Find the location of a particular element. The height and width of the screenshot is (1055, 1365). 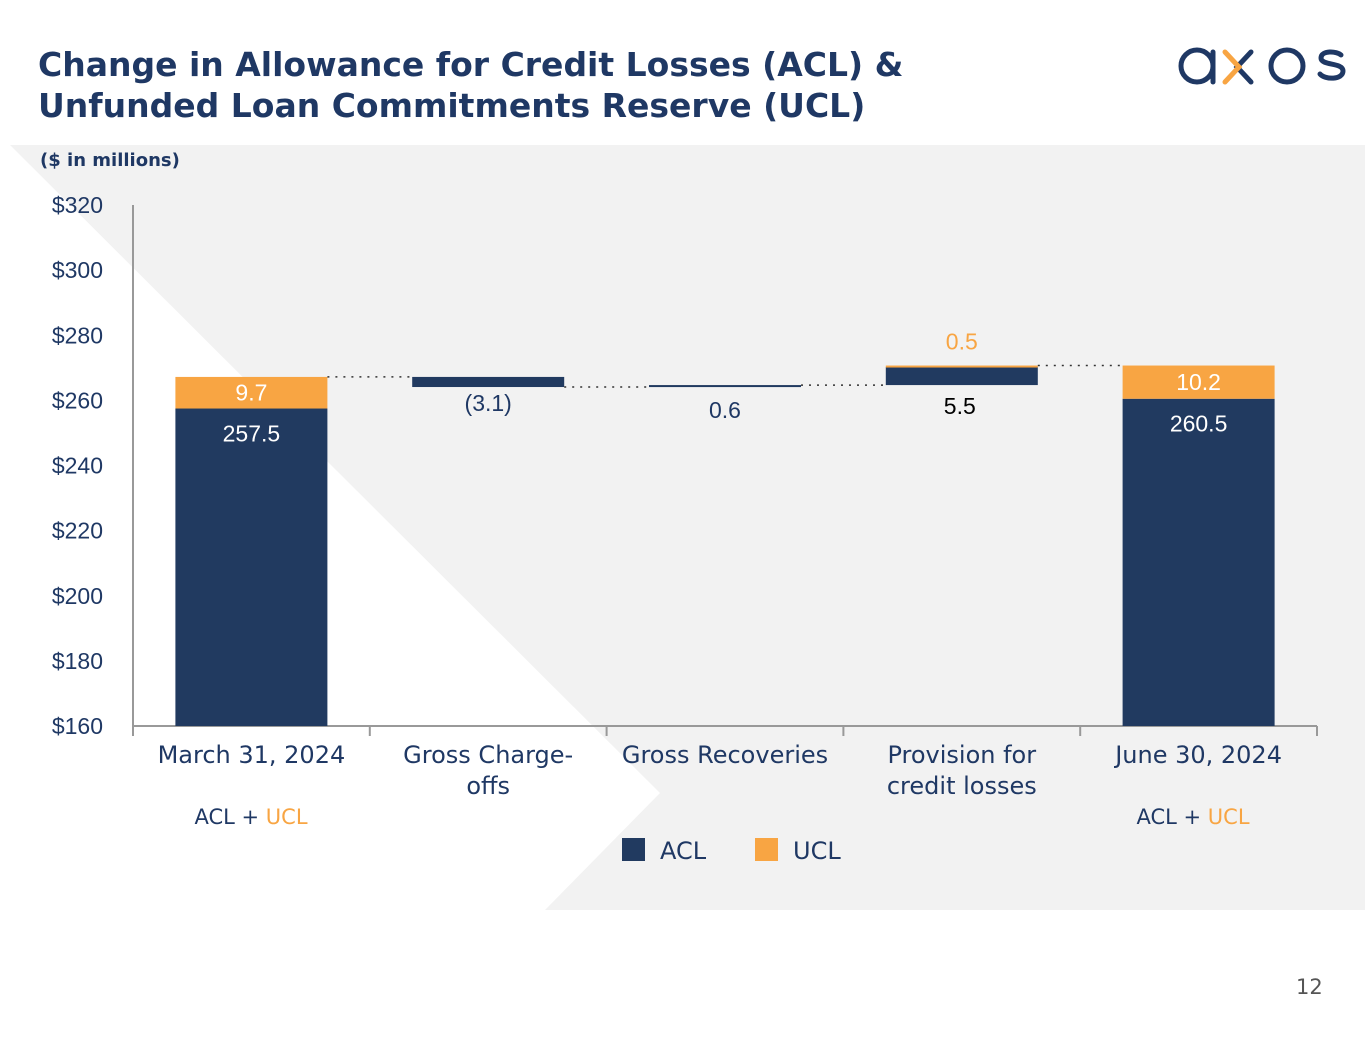

title-line-2: Unfunded Loan Commitments Reserve (UCL) is located at coordinates (452, 105).